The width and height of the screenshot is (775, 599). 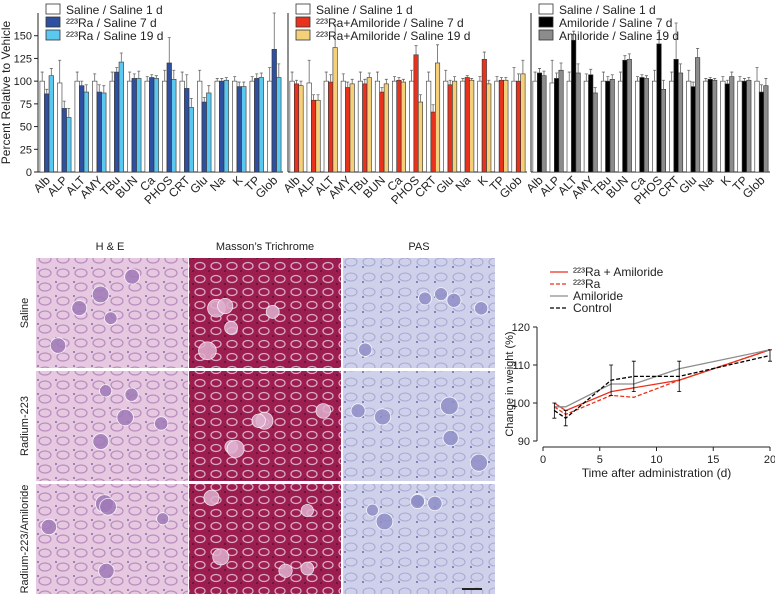 I want to click on y-axis-label: Change in weight (%), so click(x=510, y=383).